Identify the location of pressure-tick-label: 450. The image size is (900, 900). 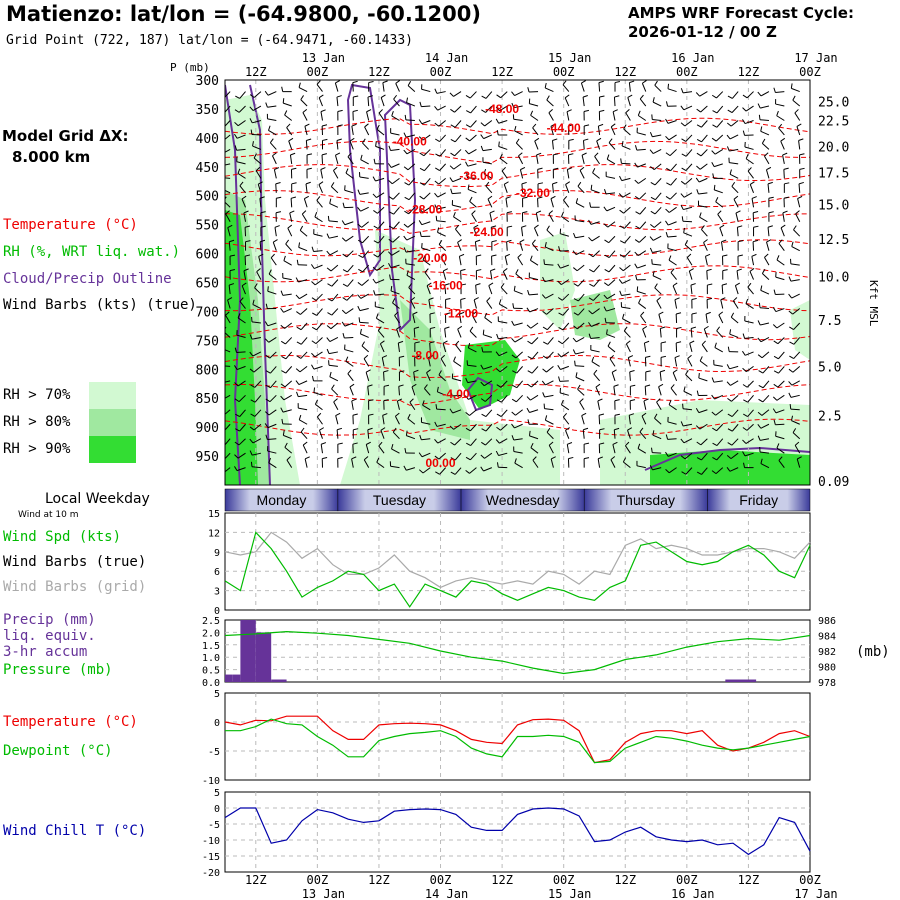
(207, 168).